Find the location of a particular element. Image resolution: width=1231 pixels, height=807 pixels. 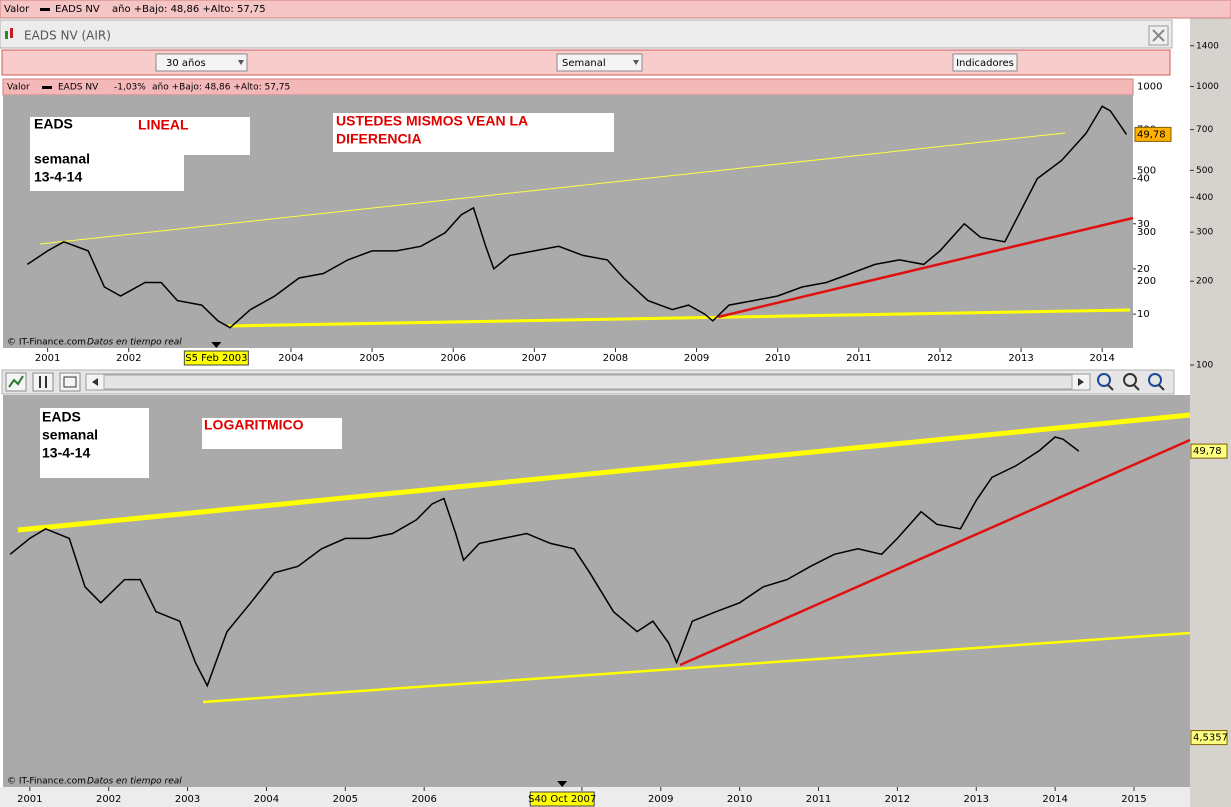

x-tick-label: 2014 is located at coordinates (1054, 799).